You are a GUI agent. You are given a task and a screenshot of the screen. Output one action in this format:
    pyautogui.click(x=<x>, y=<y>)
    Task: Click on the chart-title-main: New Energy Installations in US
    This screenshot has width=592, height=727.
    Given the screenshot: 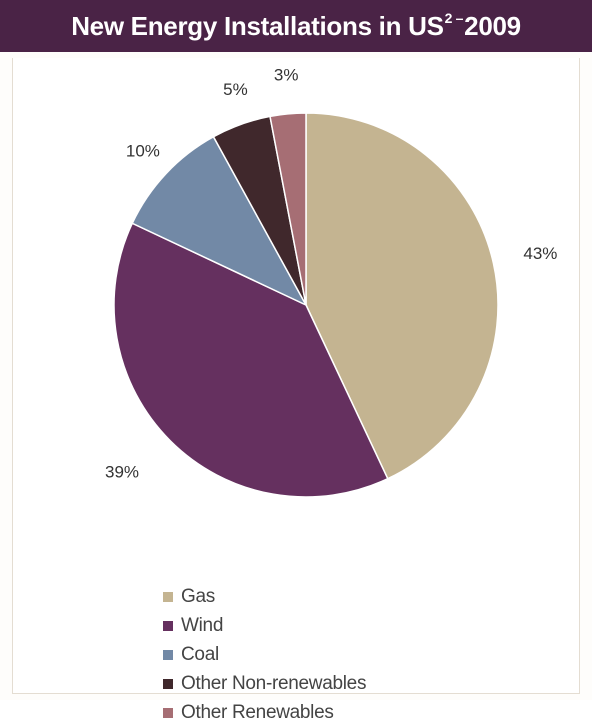 What is the action you would take?
    pyautogui.click(x=257, y=26)
    